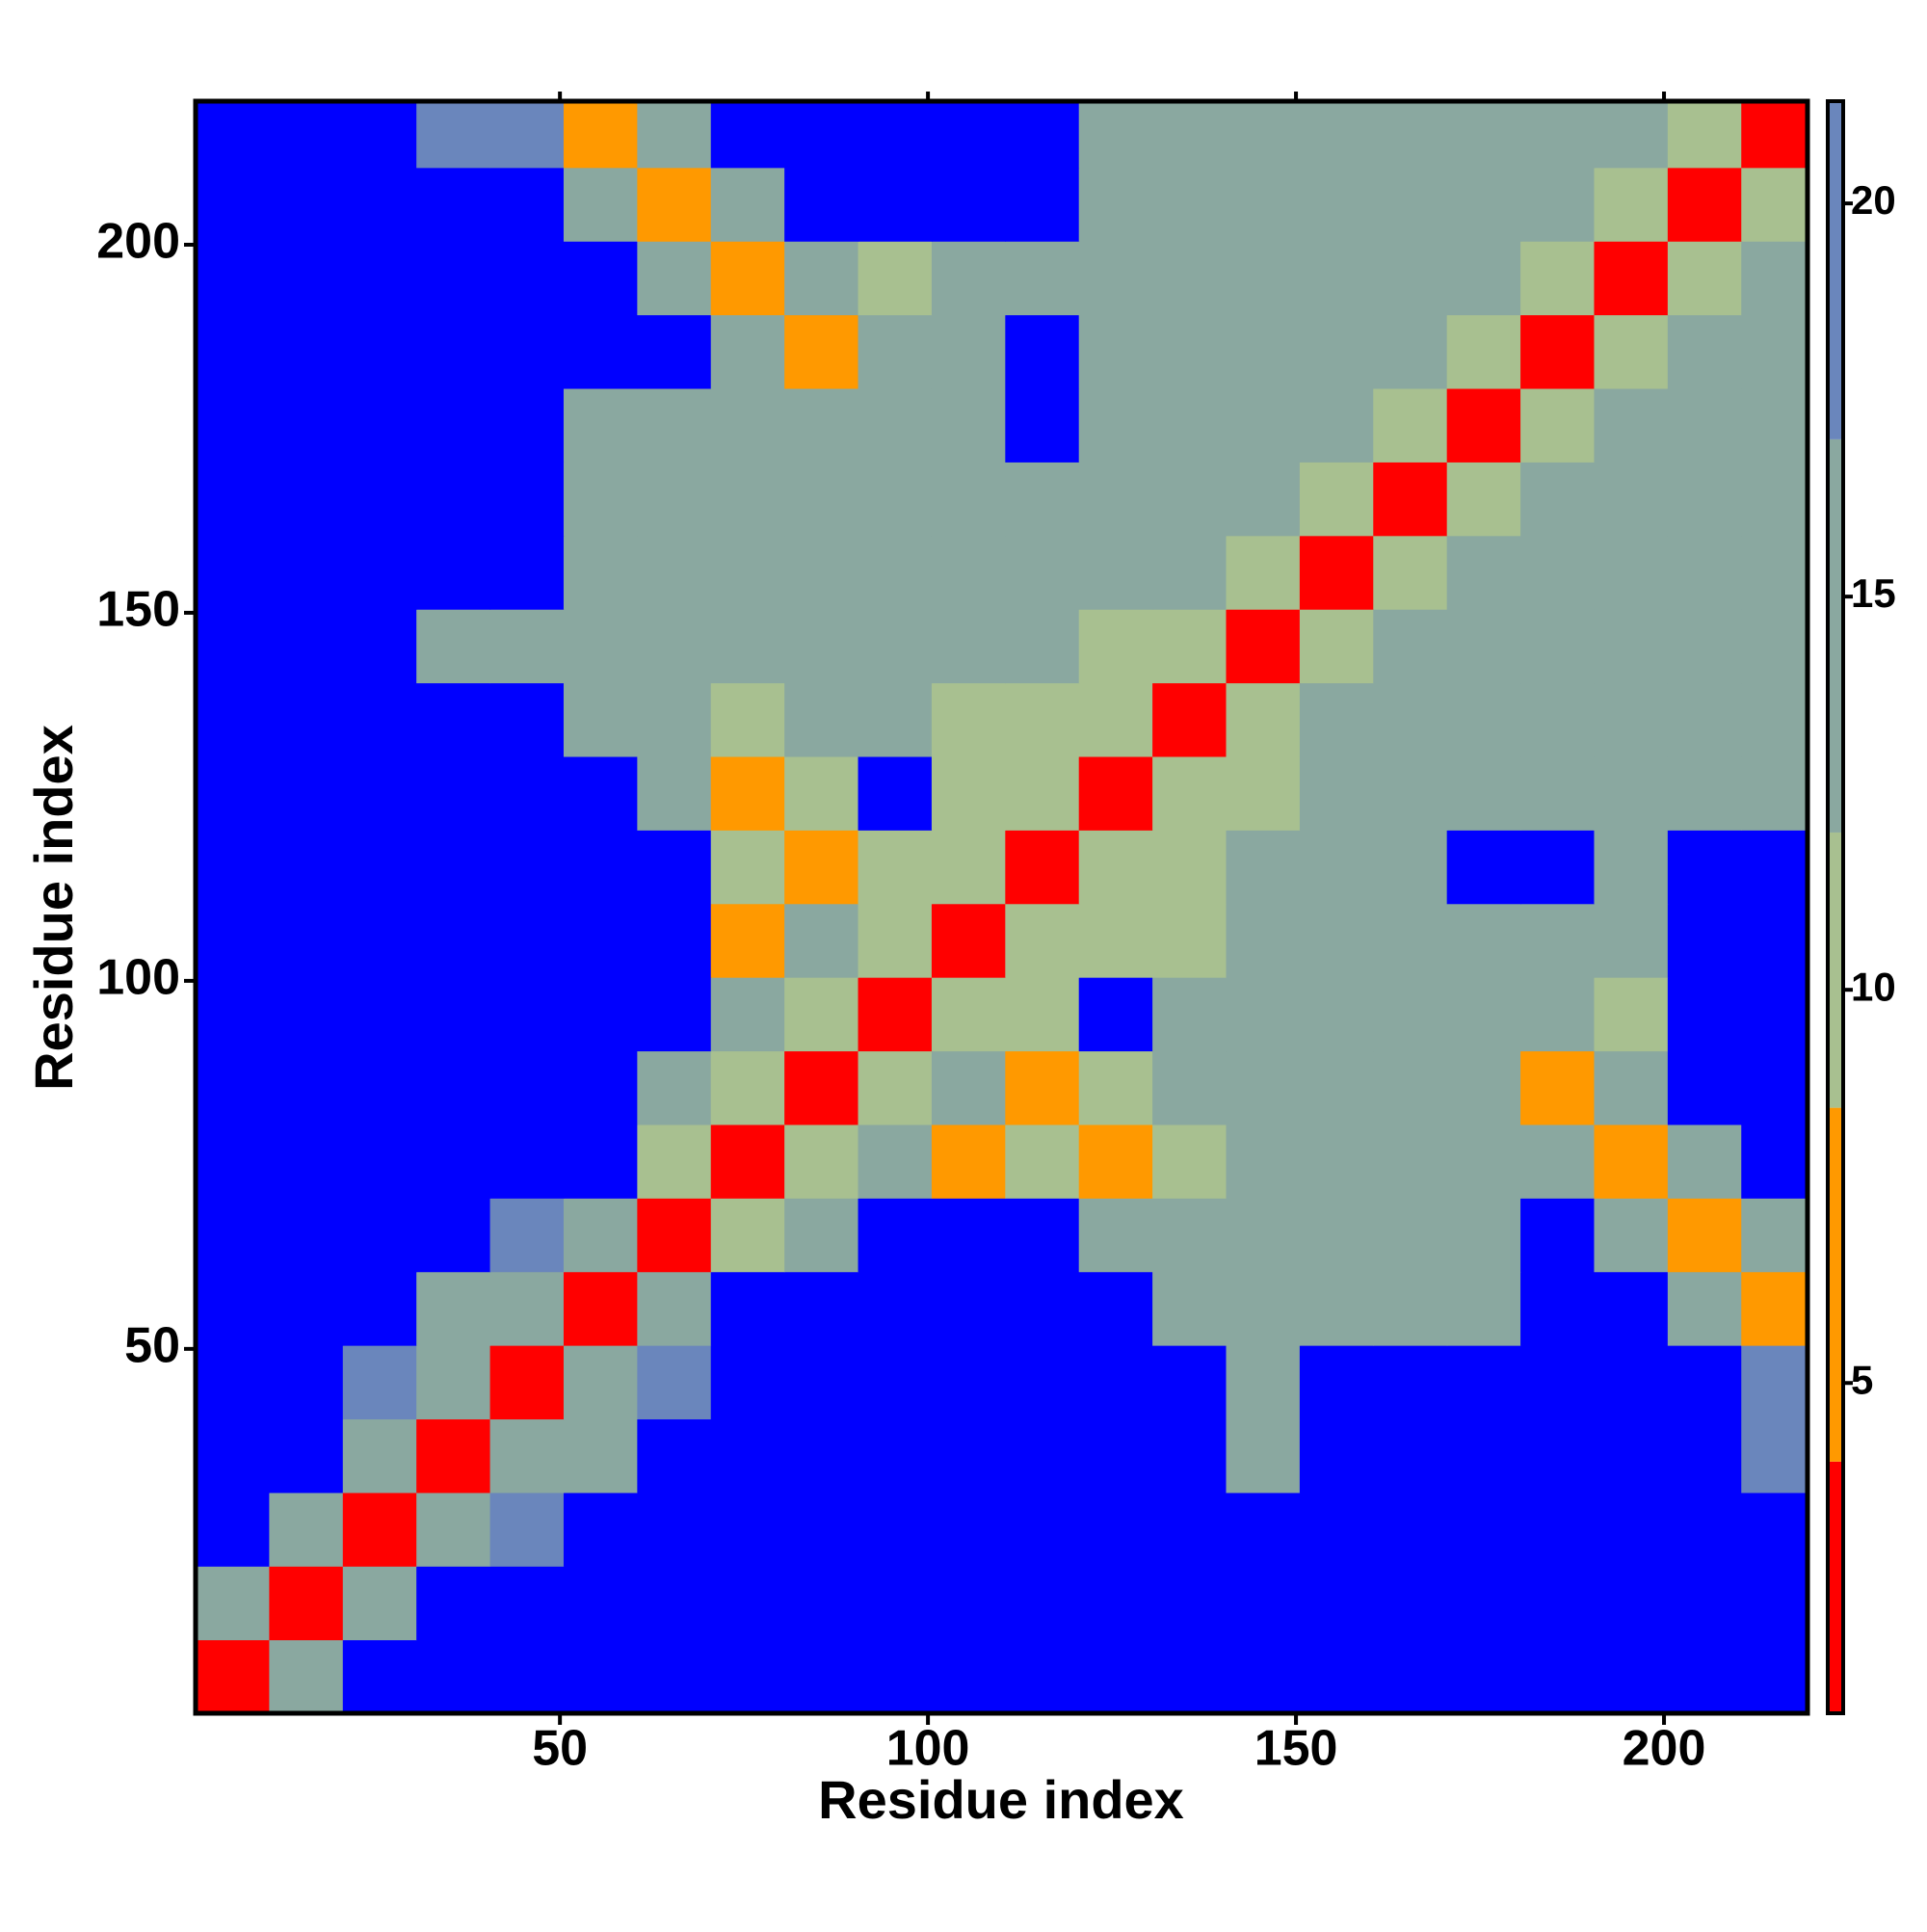 The height and width of the screenshot is (1932, 1927). Describe the element at coordinates (1835, 1587) in the screenshot. I see `colorbar-segment` at that location.